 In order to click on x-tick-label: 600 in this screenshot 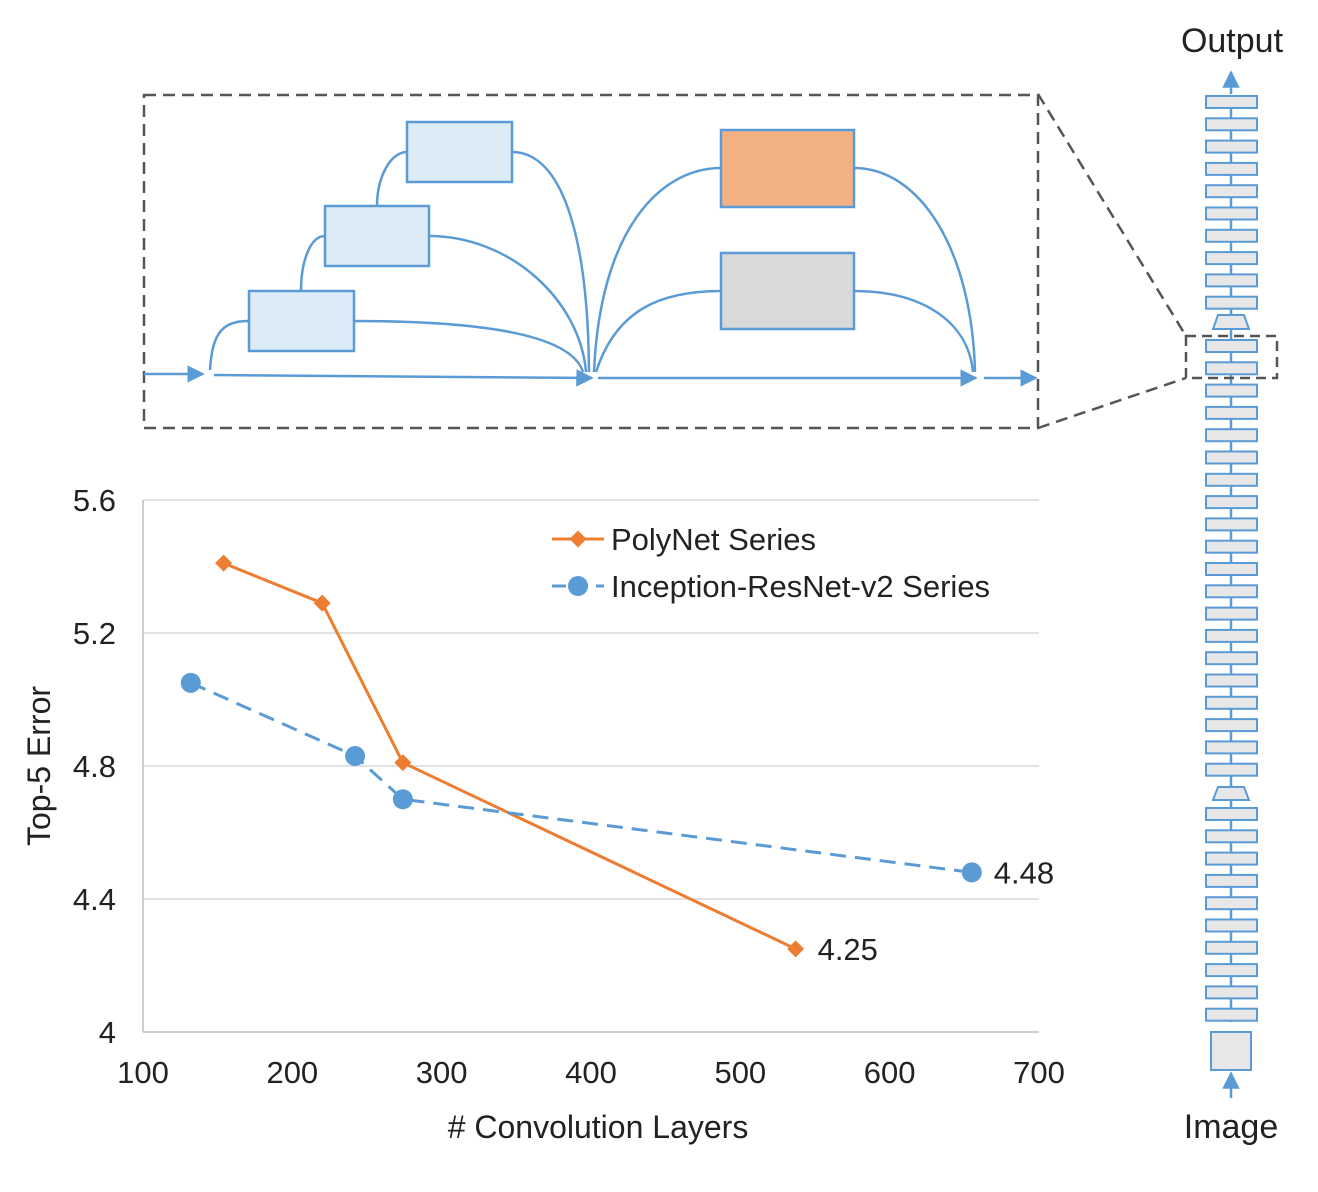, I will do `click(890, 1072)`.